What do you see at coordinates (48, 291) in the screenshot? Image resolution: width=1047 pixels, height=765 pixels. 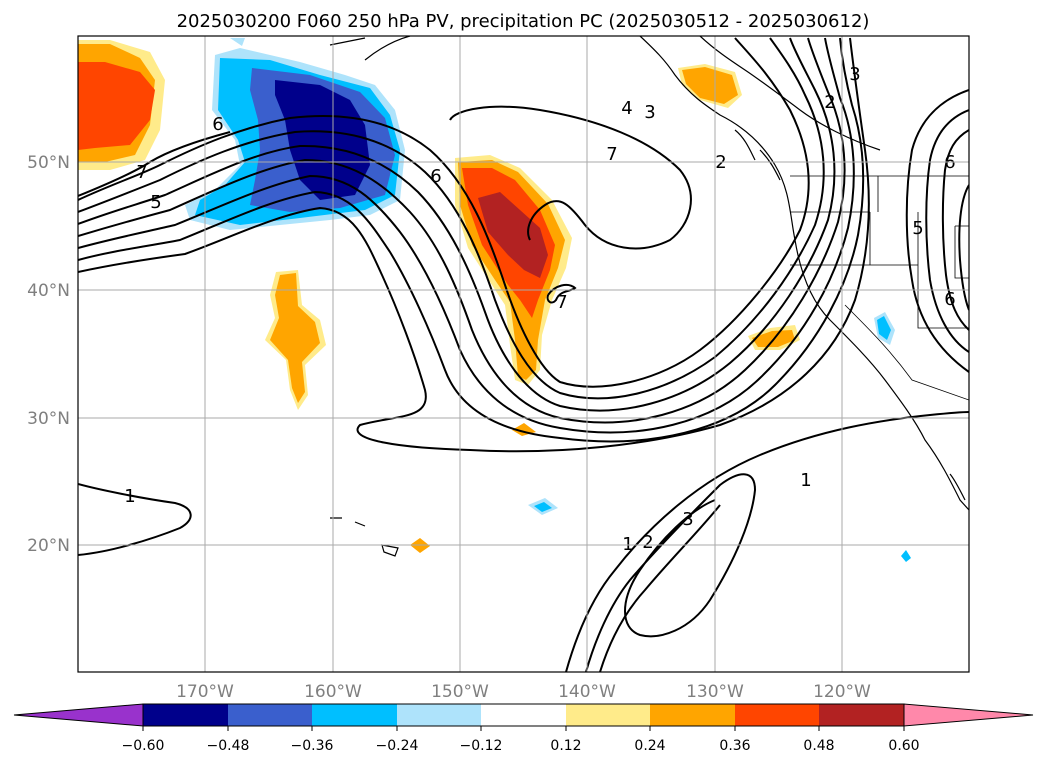 I see `lat-label: 40°N` at bounding box center [48, 291].